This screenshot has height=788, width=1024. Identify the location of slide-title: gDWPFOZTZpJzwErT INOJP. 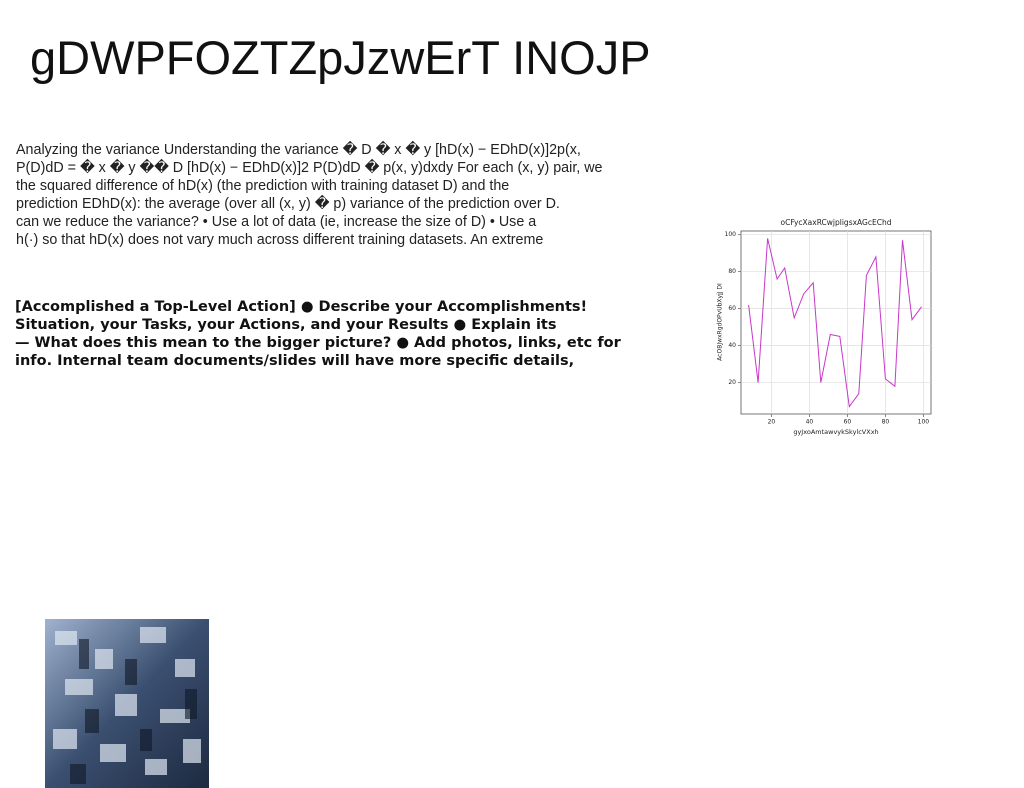
(340, 57).